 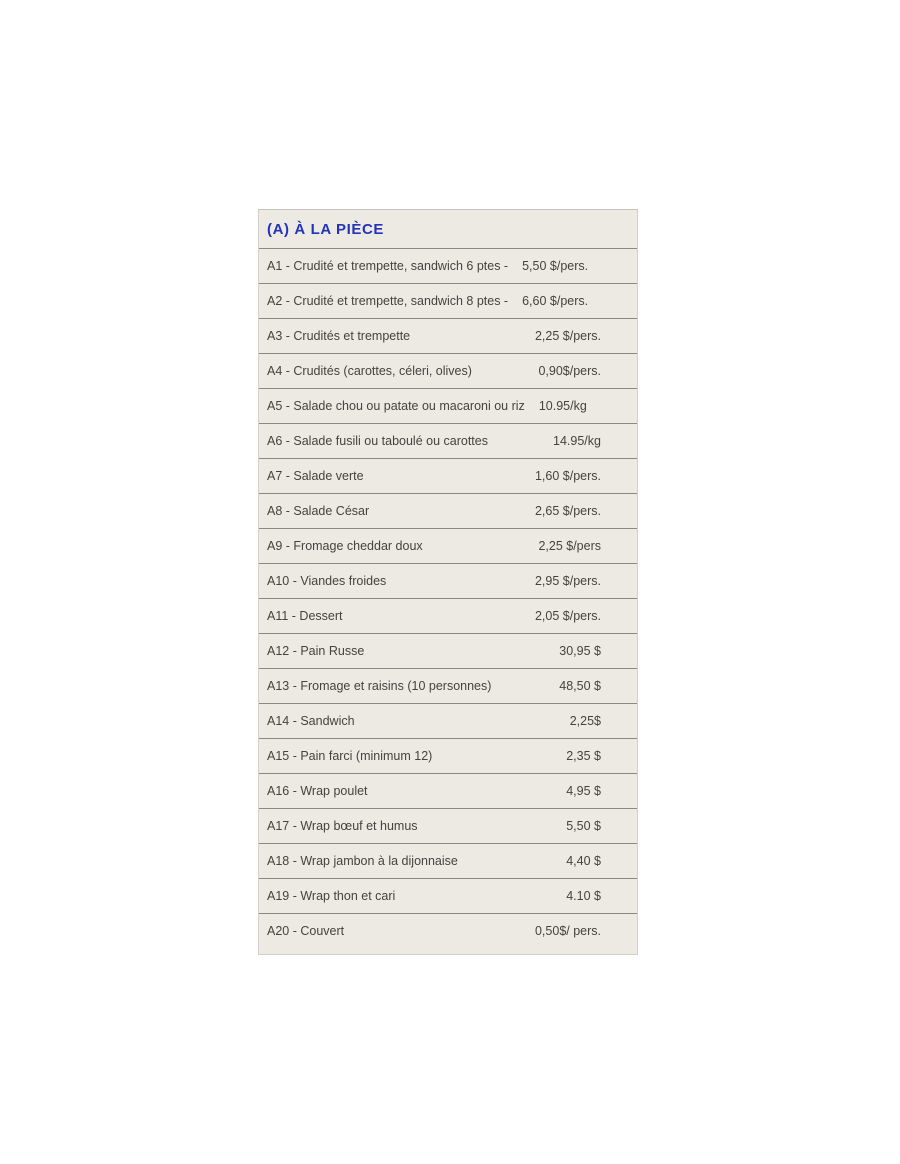 I want to click on item-price: 2,25 $/pers, so click(x=569, y=546).